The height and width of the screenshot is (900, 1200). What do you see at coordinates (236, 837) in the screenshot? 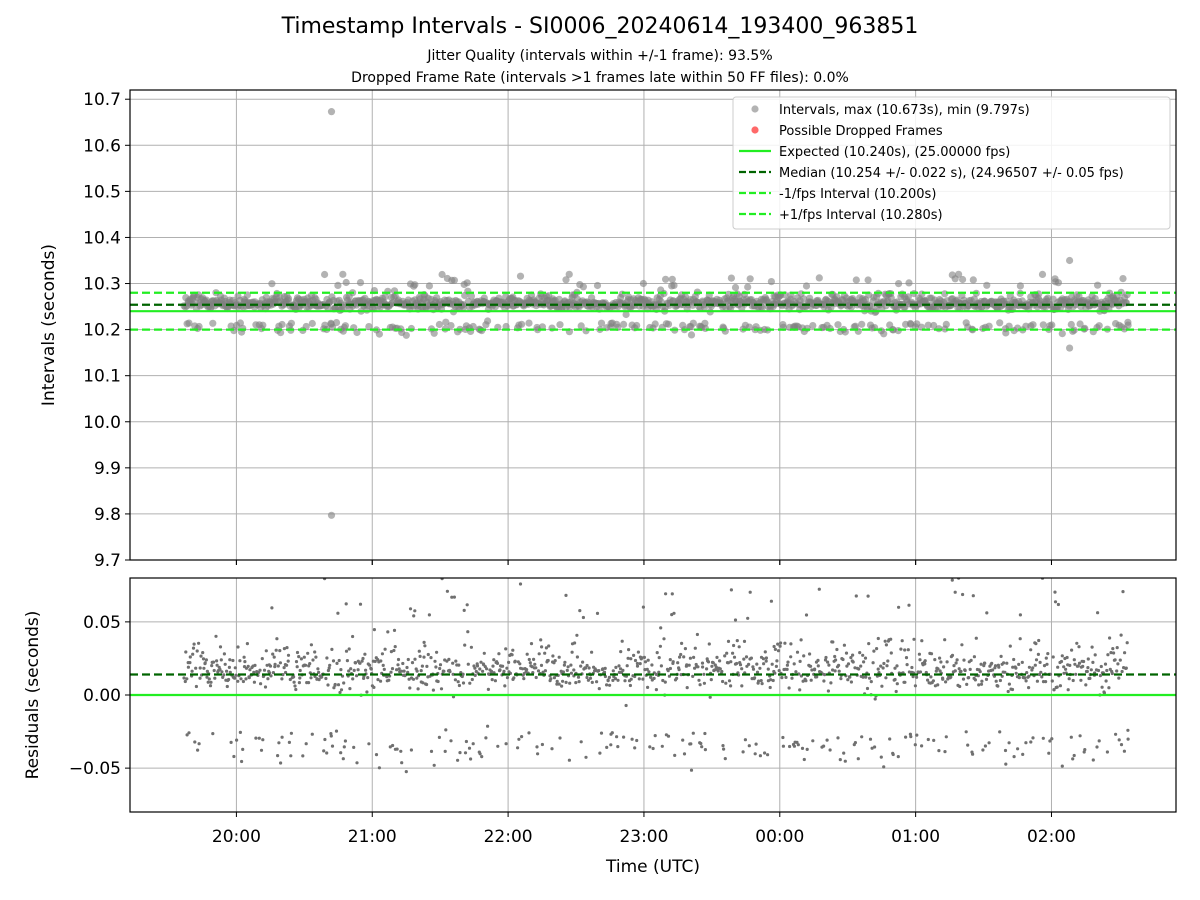
I see `bot-x-tick-label-0: 20:00` at bounding box center [236, 837].